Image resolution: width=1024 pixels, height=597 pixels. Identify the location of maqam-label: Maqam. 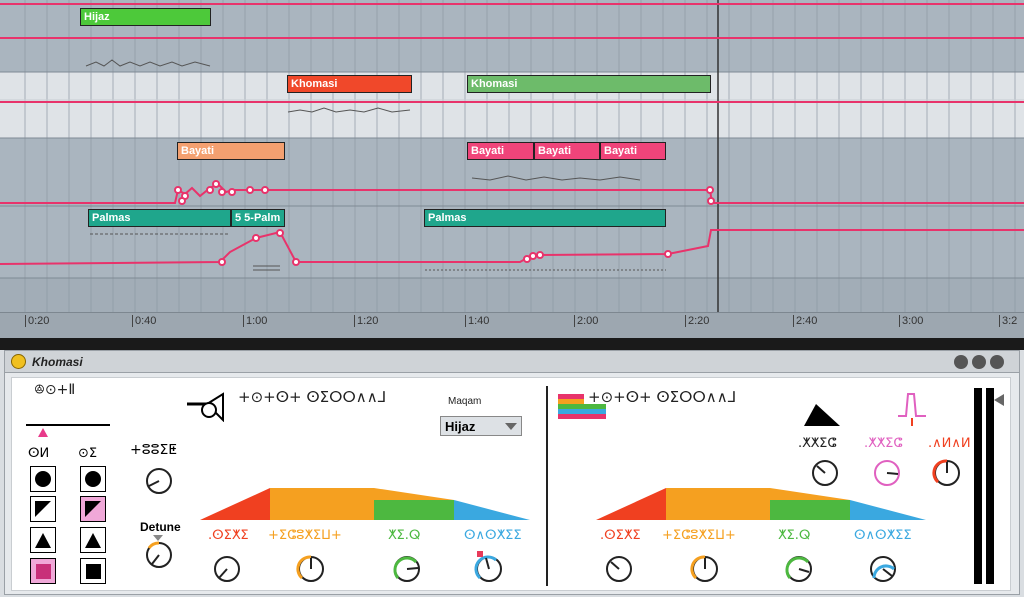
(465, 401).